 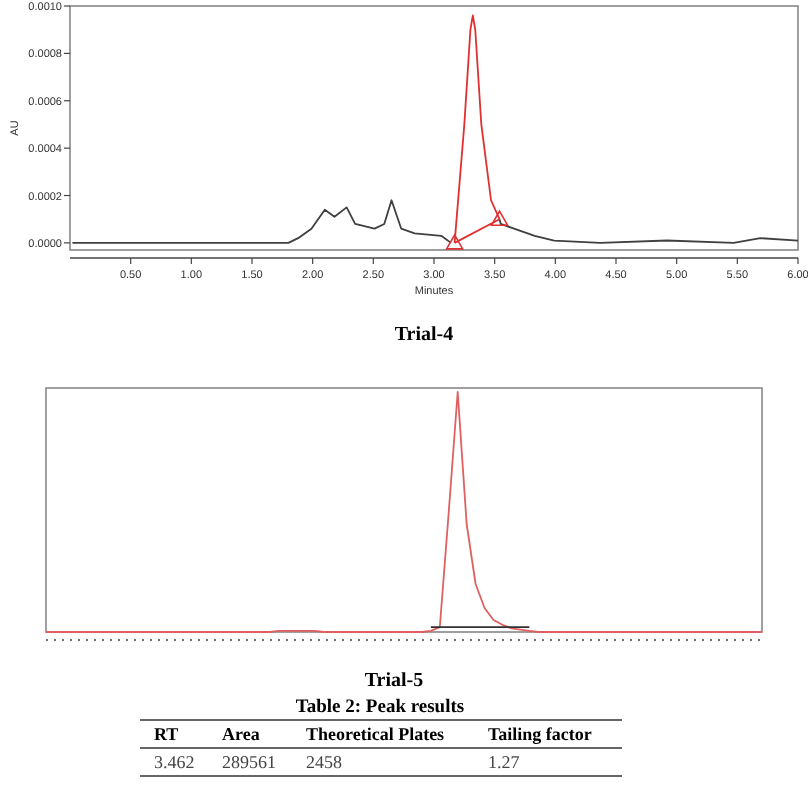 What do you see at coordinates (376, 734) in the screenshot?
I see `text: Theoretical Plates` at bounding box center [376, 734].